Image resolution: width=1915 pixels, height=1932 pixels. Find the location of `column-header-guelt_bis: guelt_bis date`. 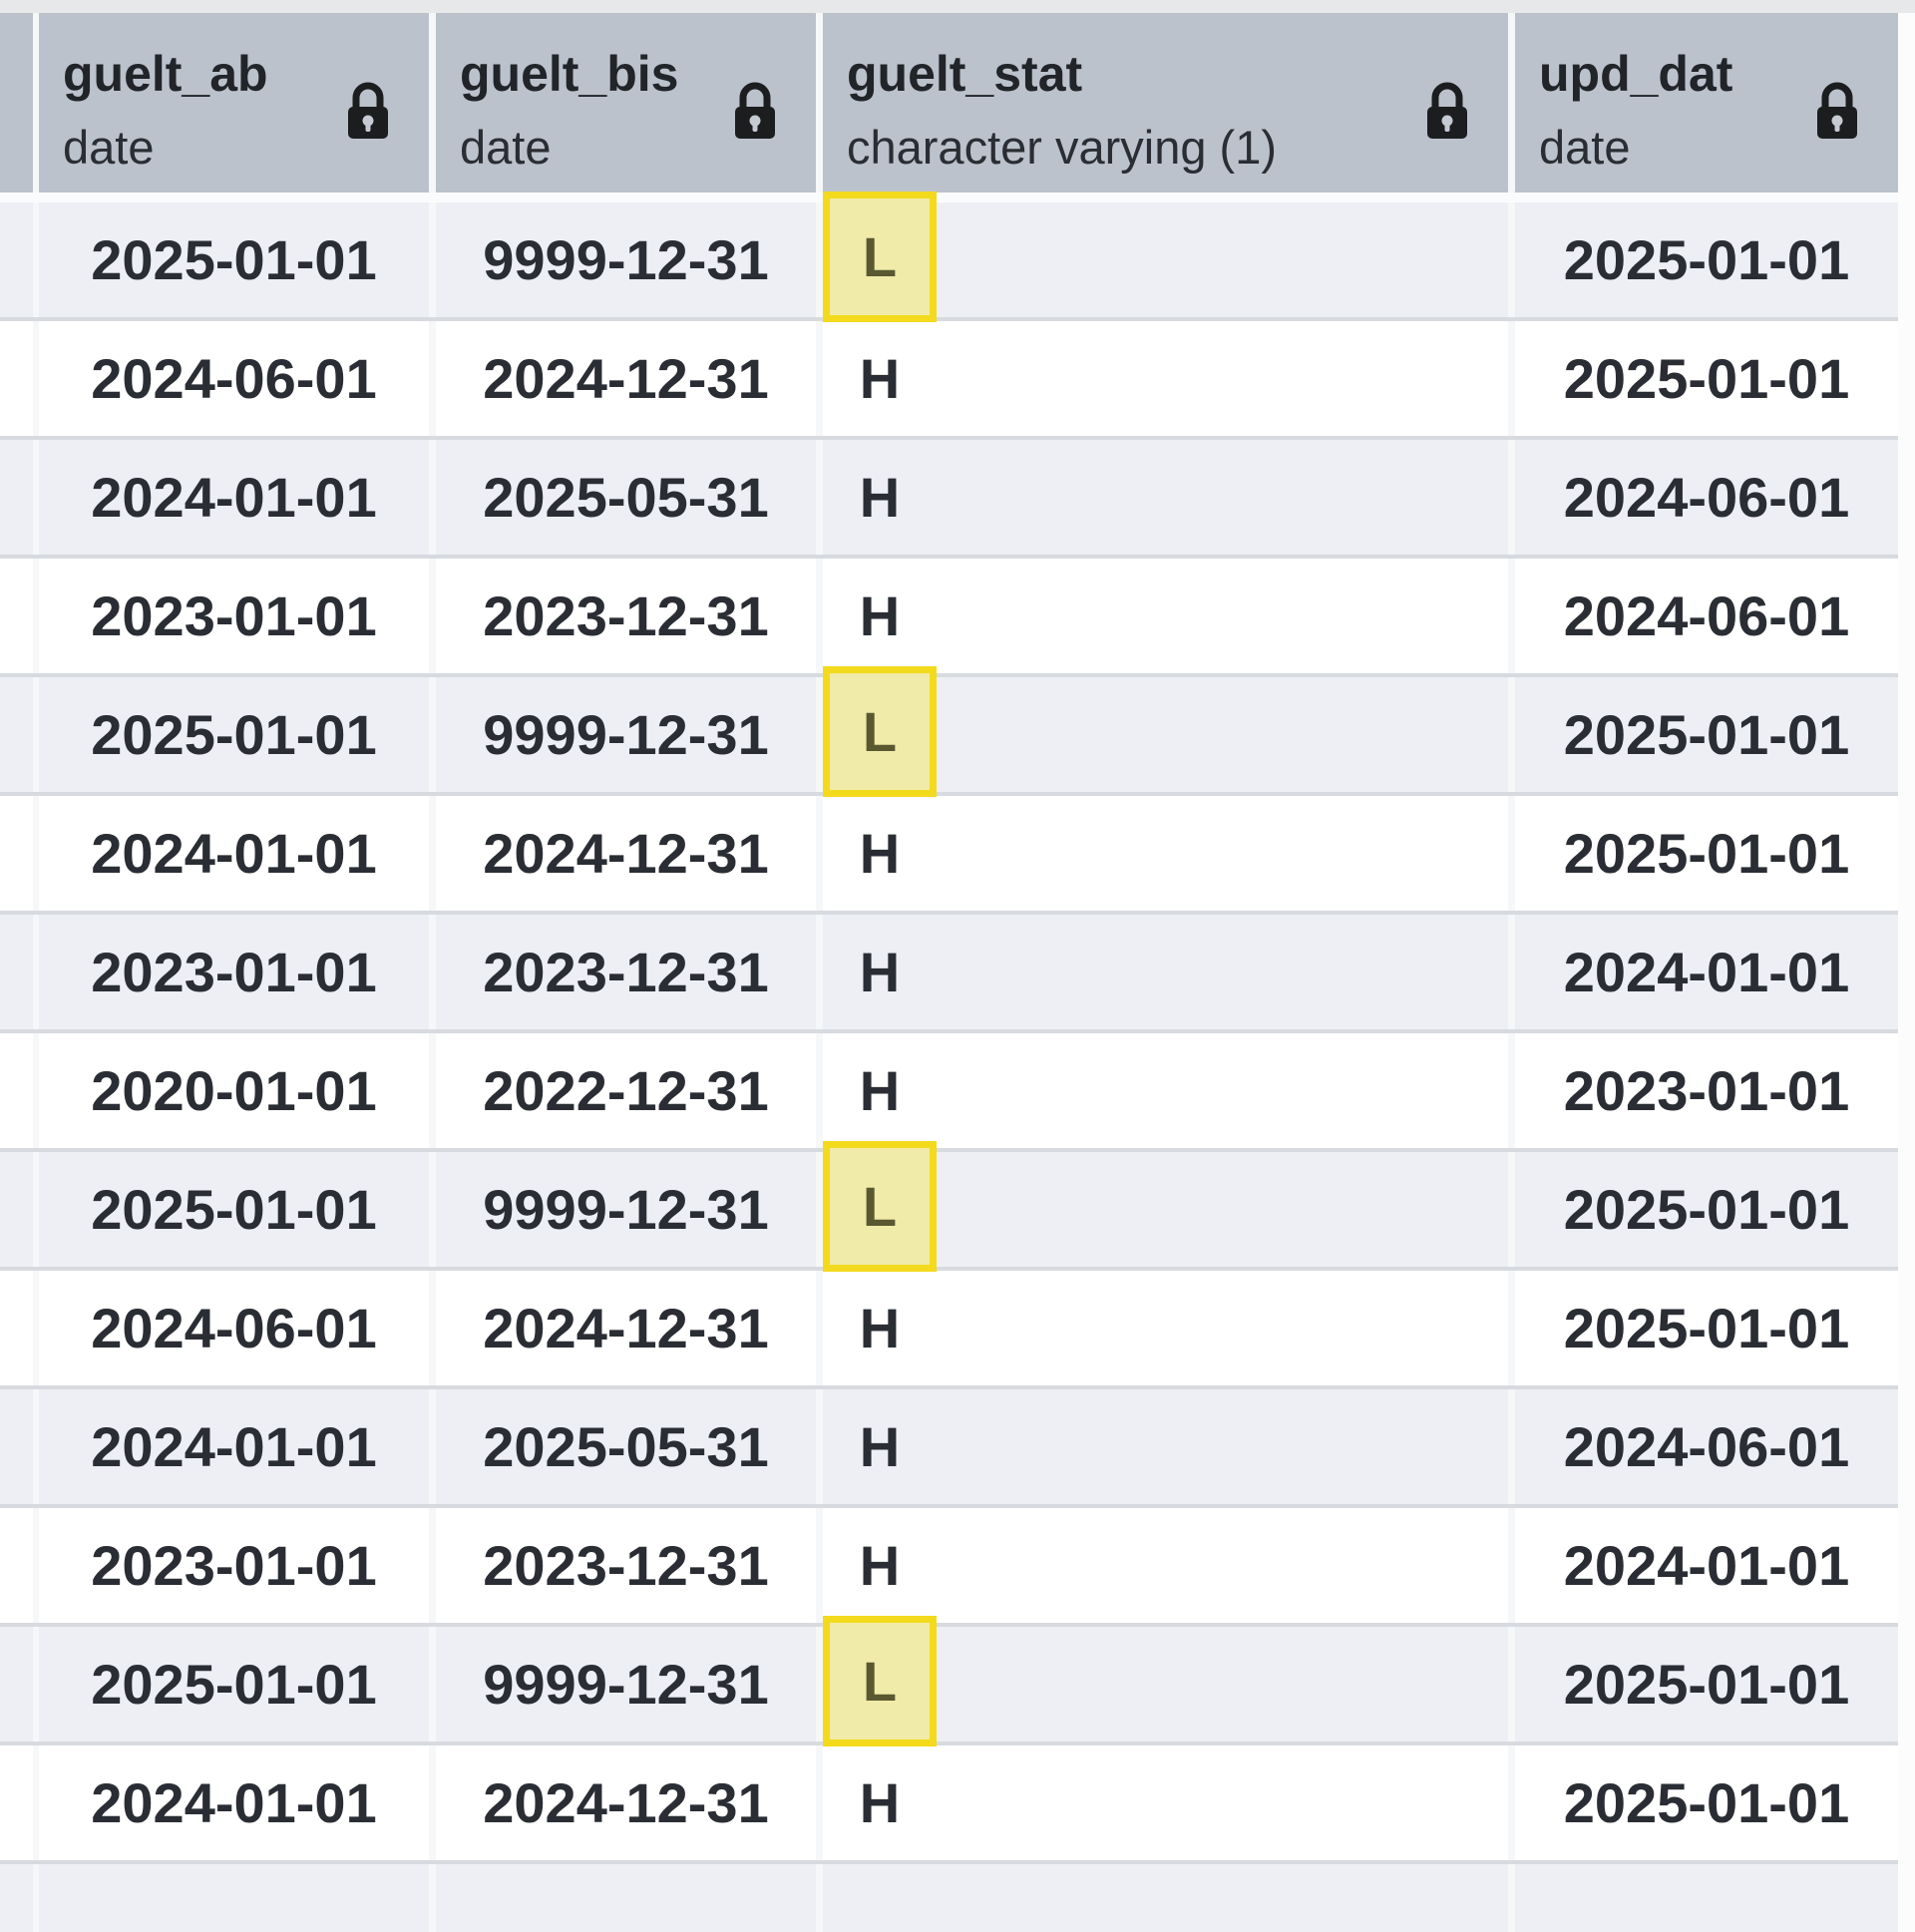

column-header-guelt_bis: guelt_bis date is located at coordinates (626, 103).